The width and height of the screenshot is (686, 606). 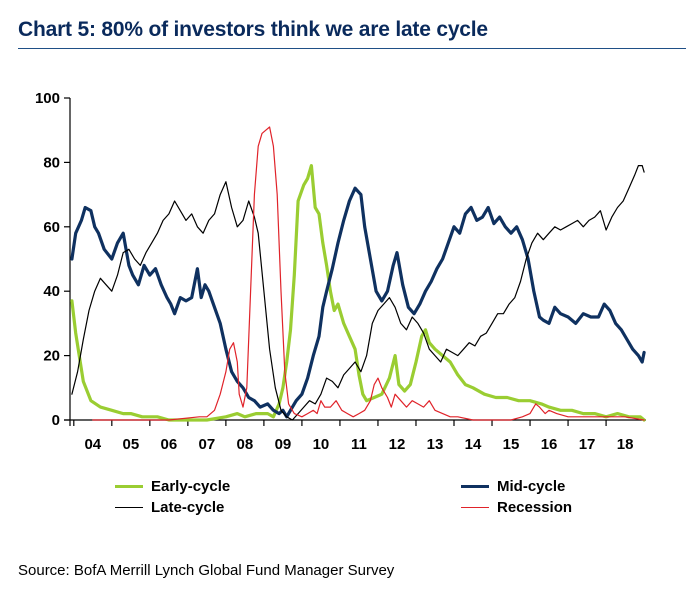 What do you see at coordinates (47, 98) in the screenshot?
I see `y-tick-label: 100` at bounding box center [47, 98].